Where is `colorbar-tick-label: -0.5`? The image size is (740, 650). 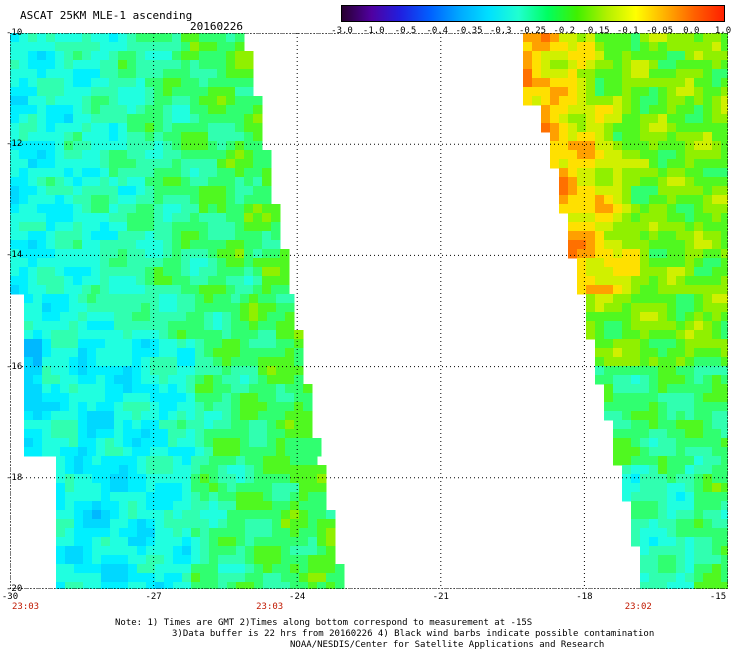 colorbar-tick-label: -0.5 is located at coordinates (405, 31).